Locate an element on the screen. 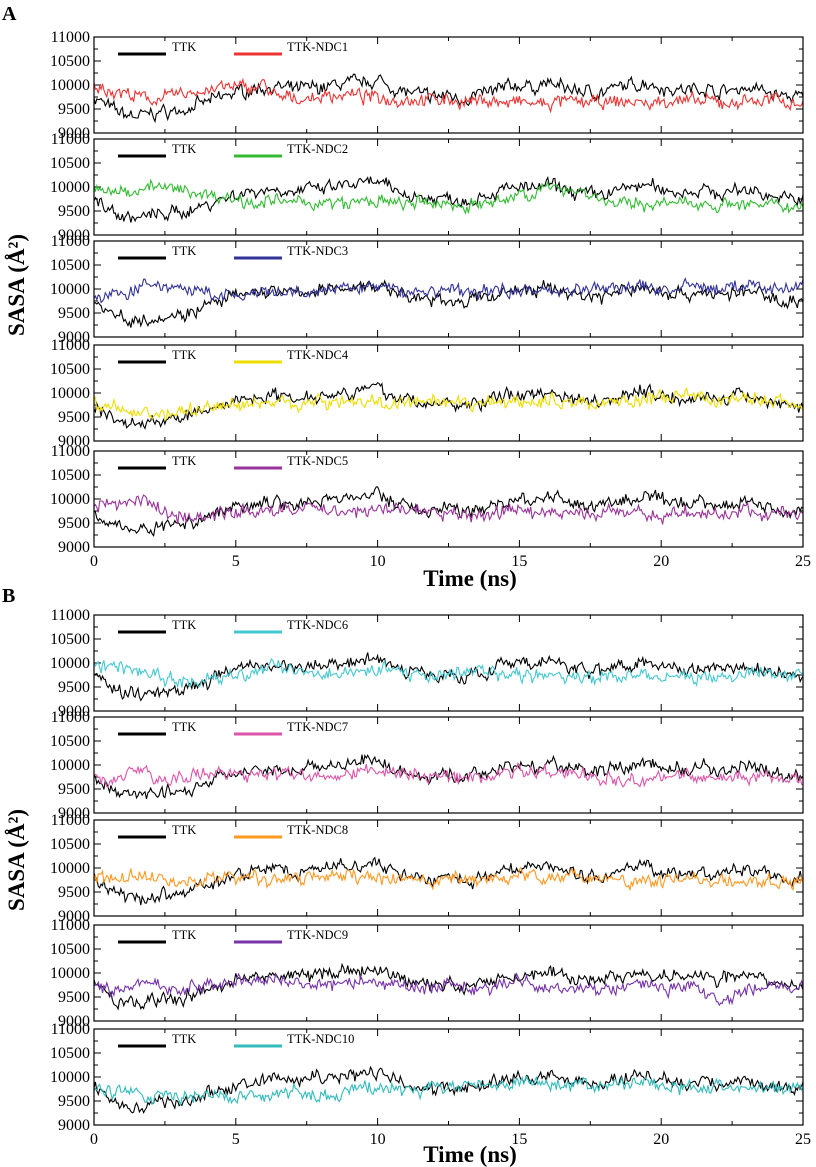 This screenshot has width=816, height=1167. y-axis-title-a: SASA (Å²) is located at coordinates (16, 285).